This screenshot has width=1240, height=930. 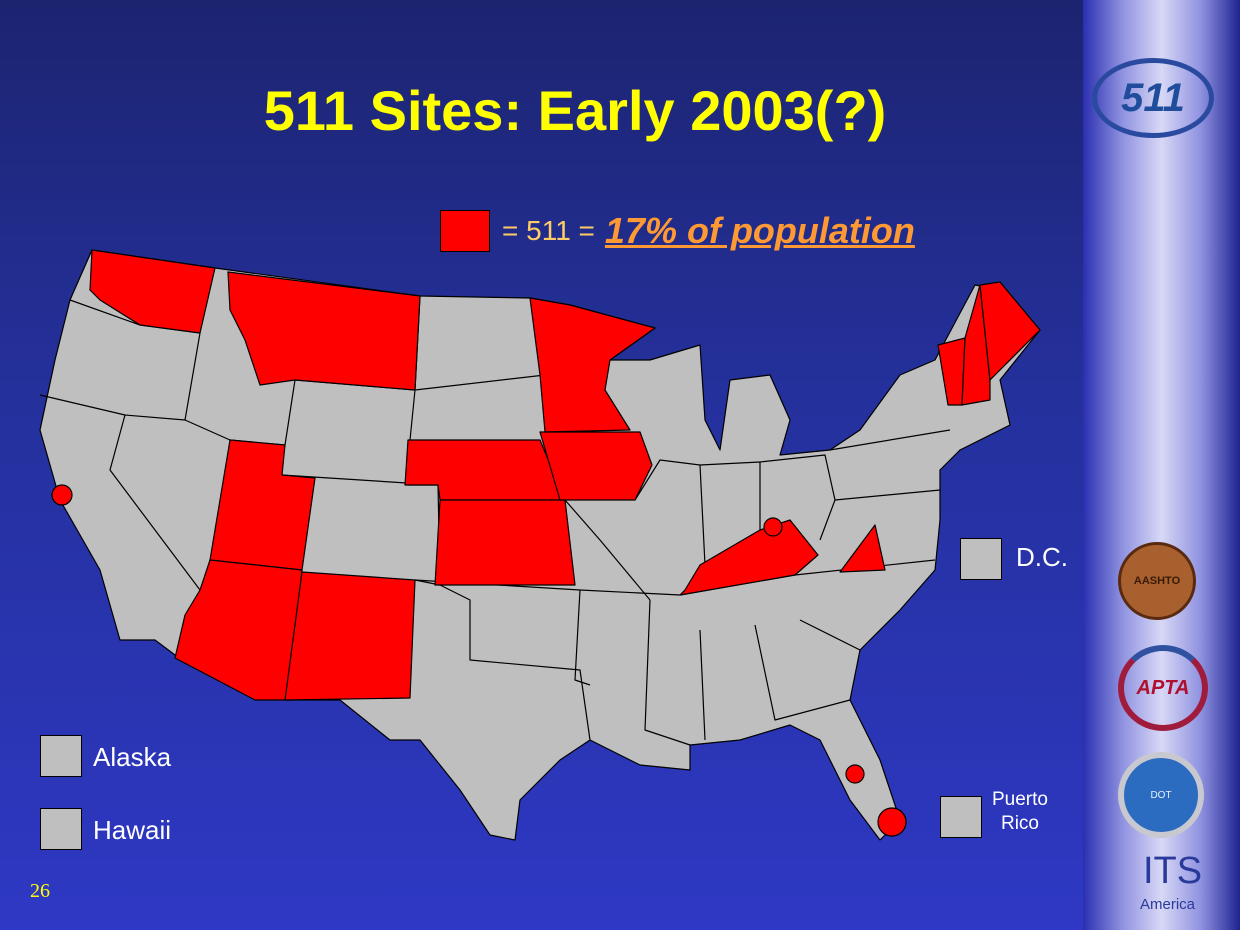 I want to click on state-maine, so click(x=1010, y=331).